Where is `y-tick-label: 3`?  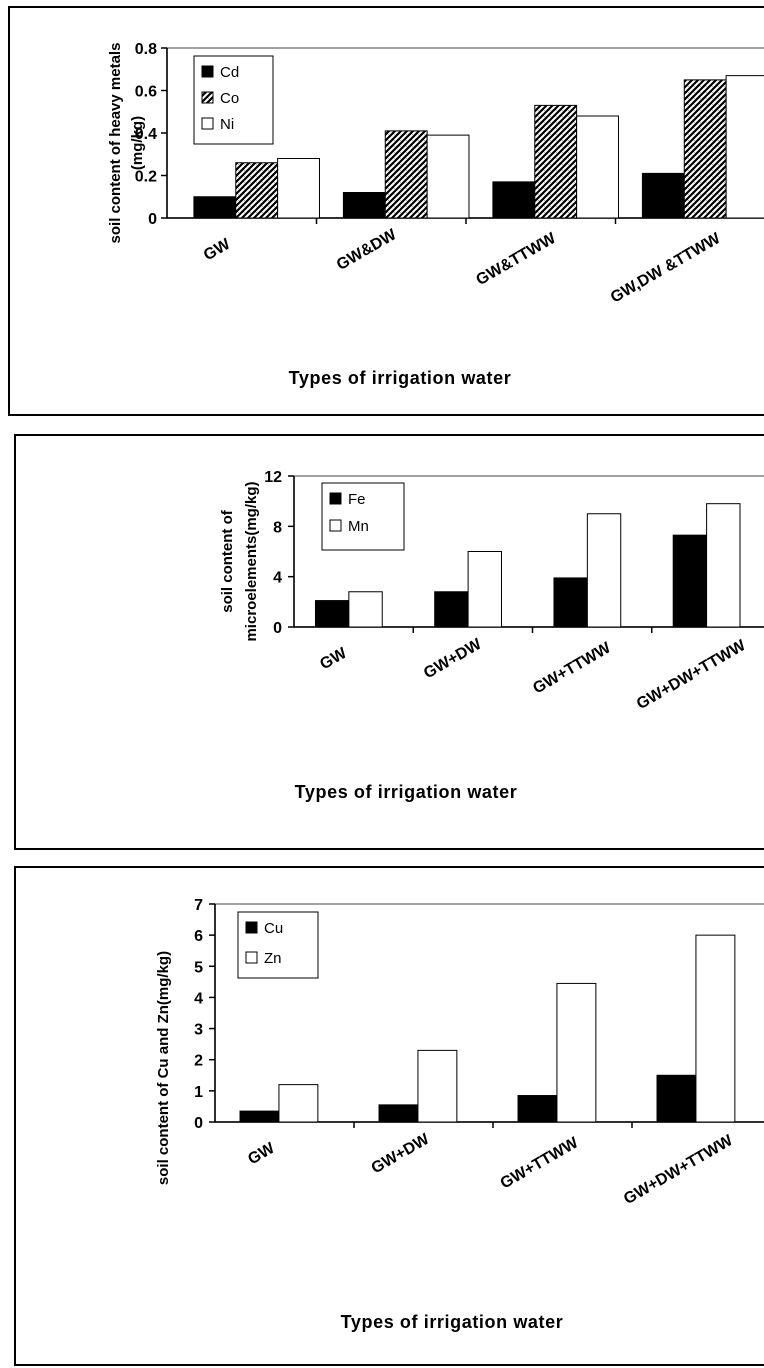
y-tick-label: 3 is located at coordinates (198, 1030).